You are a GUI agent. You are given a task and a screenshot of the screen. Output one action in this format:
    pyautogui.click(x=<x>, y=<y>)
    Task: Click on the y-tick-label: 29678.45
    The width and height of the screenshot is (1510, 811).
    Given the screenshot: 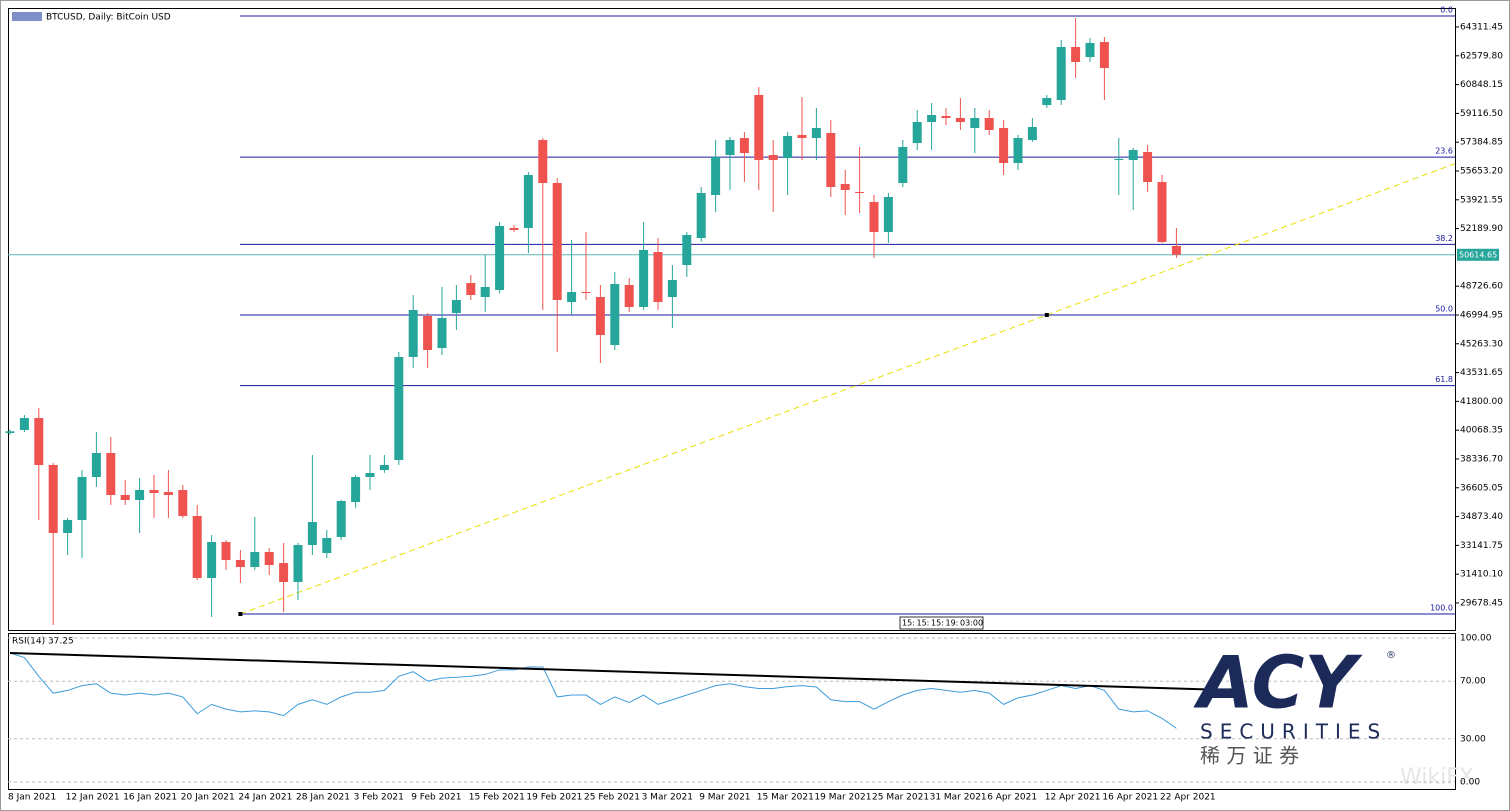 What is the action you would take?
    pyautogui.click(x=1481, y=603)
    